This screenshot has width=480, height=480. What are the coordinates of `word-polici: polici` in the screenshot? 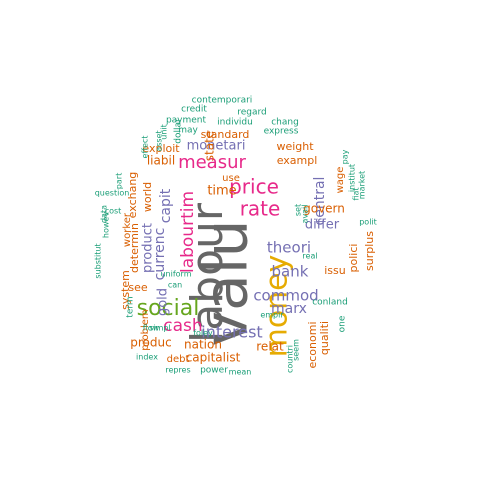 It's located at (353, 258).